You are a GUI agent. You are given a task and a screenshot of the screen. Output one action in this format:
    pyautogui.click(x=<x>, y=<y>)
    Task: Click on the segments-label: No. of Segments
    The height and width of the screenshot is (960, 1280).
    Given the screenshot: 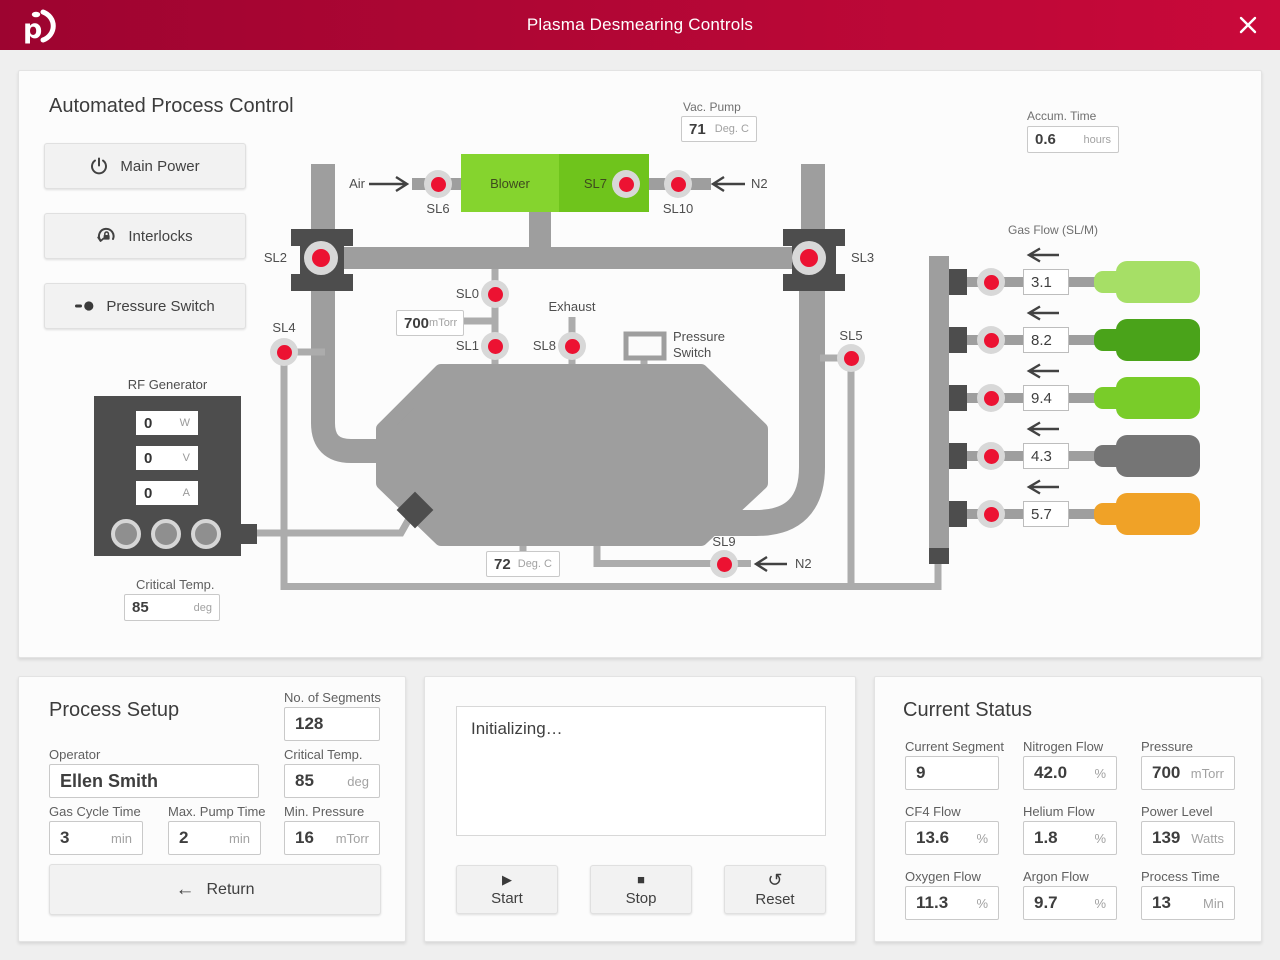 What is the action you would take?
    pyautogui.click(x=332, y=697)
    